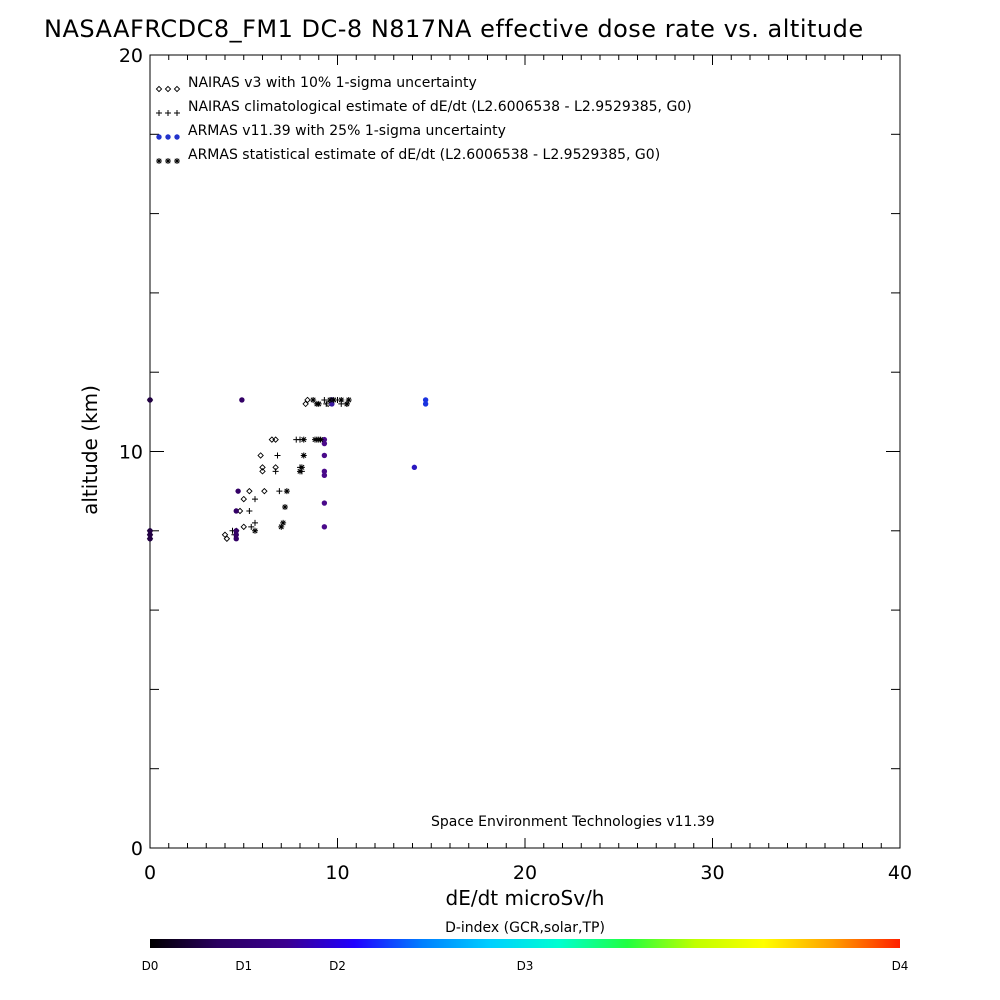 The width and height of the screenshot is (1000, 1000). I want to click on x-tick-label: 0, so click(150, 873).